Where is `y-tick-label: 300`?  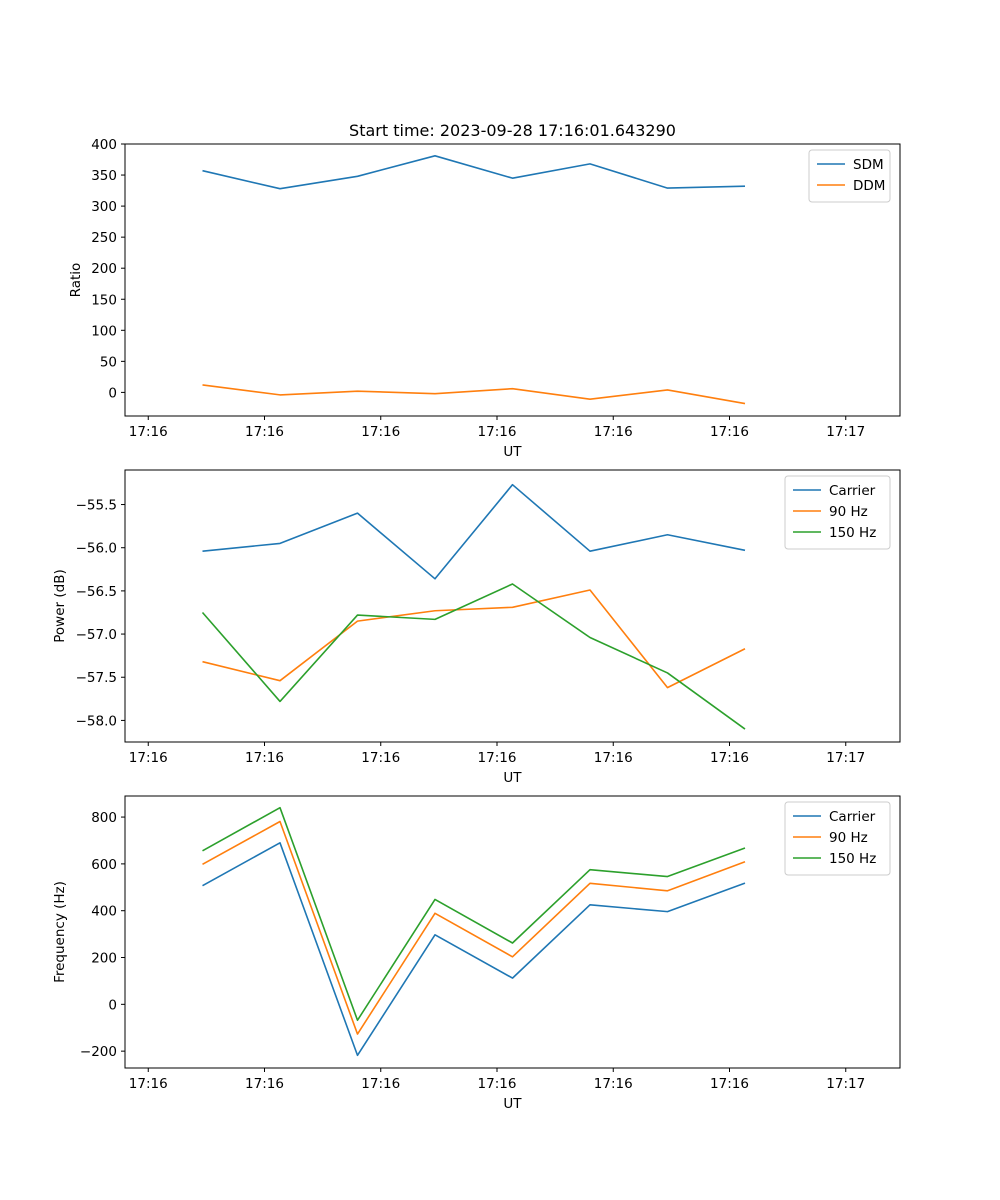
y-tick-label: 300 is located at coordinates (104, 207).